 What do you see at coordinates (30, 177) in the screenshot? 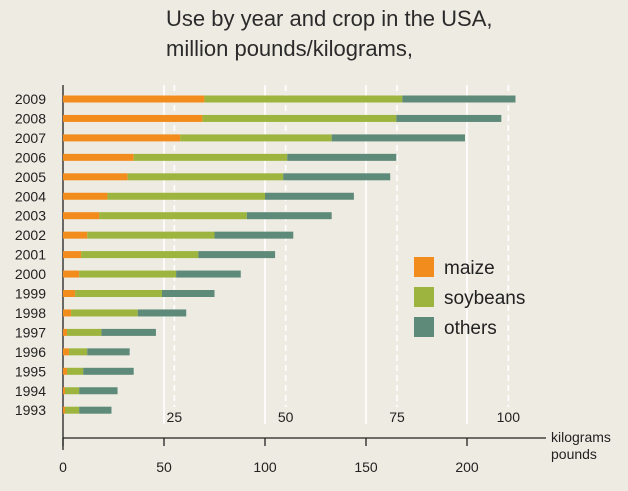
I see `year-label: 2005` at bounding box center [30, 177].